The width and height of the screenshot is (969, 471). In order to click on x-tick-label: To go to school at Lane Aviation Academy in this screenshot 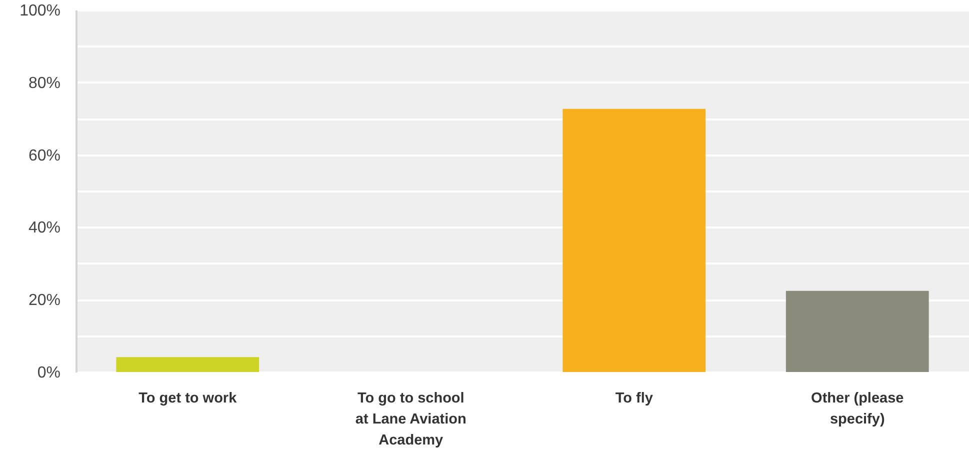, I will do `click(410, 419)`.